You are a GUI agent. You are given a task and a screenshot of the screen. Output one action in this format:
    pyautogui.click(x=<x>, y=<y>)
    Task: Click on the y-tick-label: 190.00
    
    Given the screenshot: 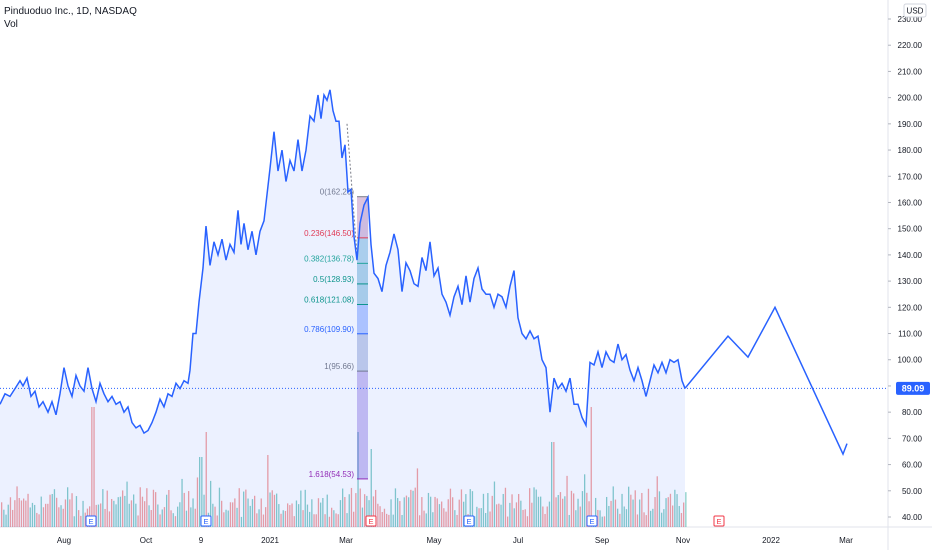 What is the action you would take?
    pyautogui.click(x=910, y=124)
    